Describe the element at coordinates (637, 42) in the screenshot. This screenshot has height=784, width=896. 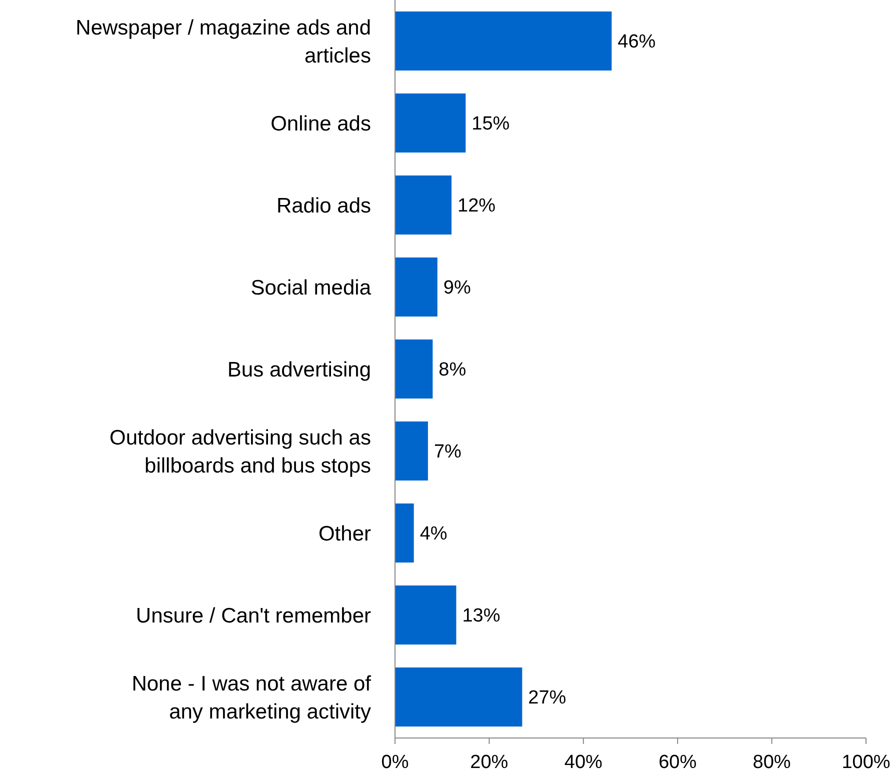
I see `data-label: 46%` at that location.